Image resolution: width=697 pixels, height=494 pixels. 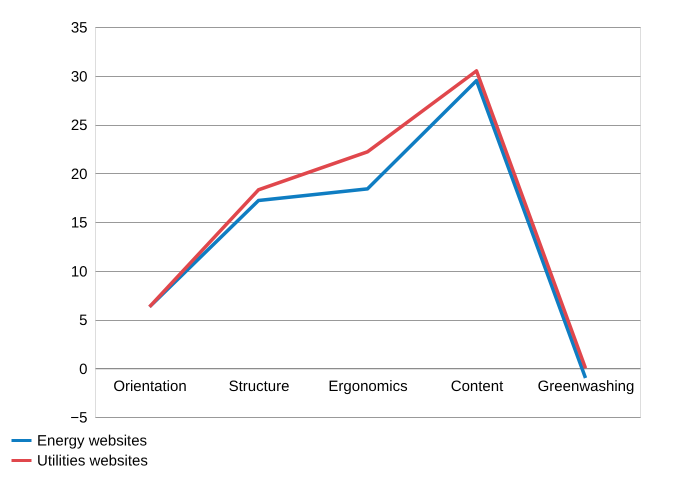 What do you see at coordinates (79, 223) in the screenshot?
I see `y-tick-label: 15` at bounding box center [79, 223].